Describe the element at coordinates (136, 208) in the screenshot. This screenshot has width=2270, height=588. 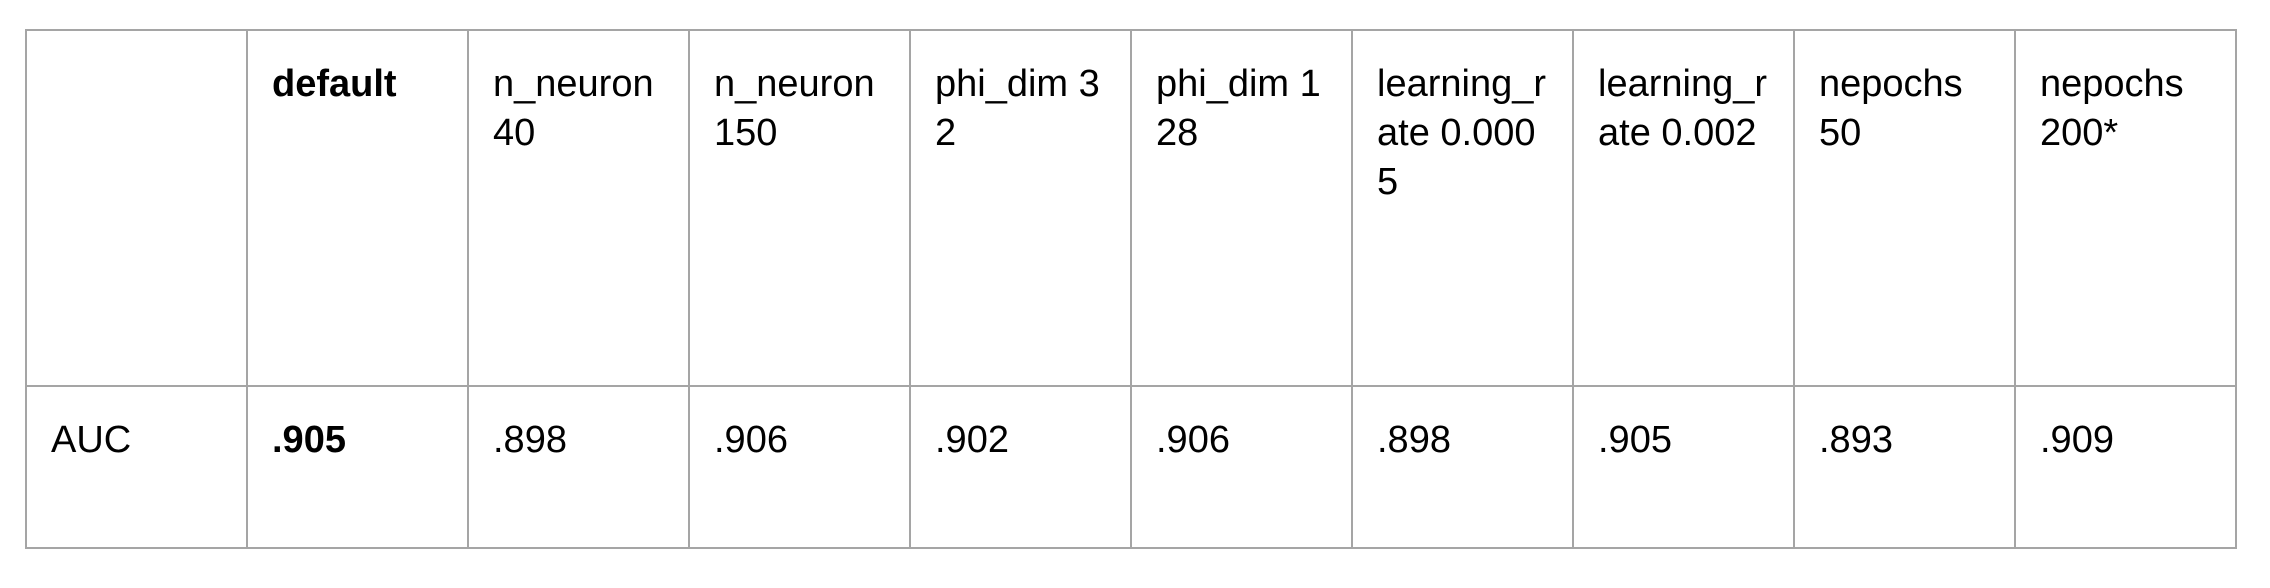
I see `table-corner-cell` at that location.